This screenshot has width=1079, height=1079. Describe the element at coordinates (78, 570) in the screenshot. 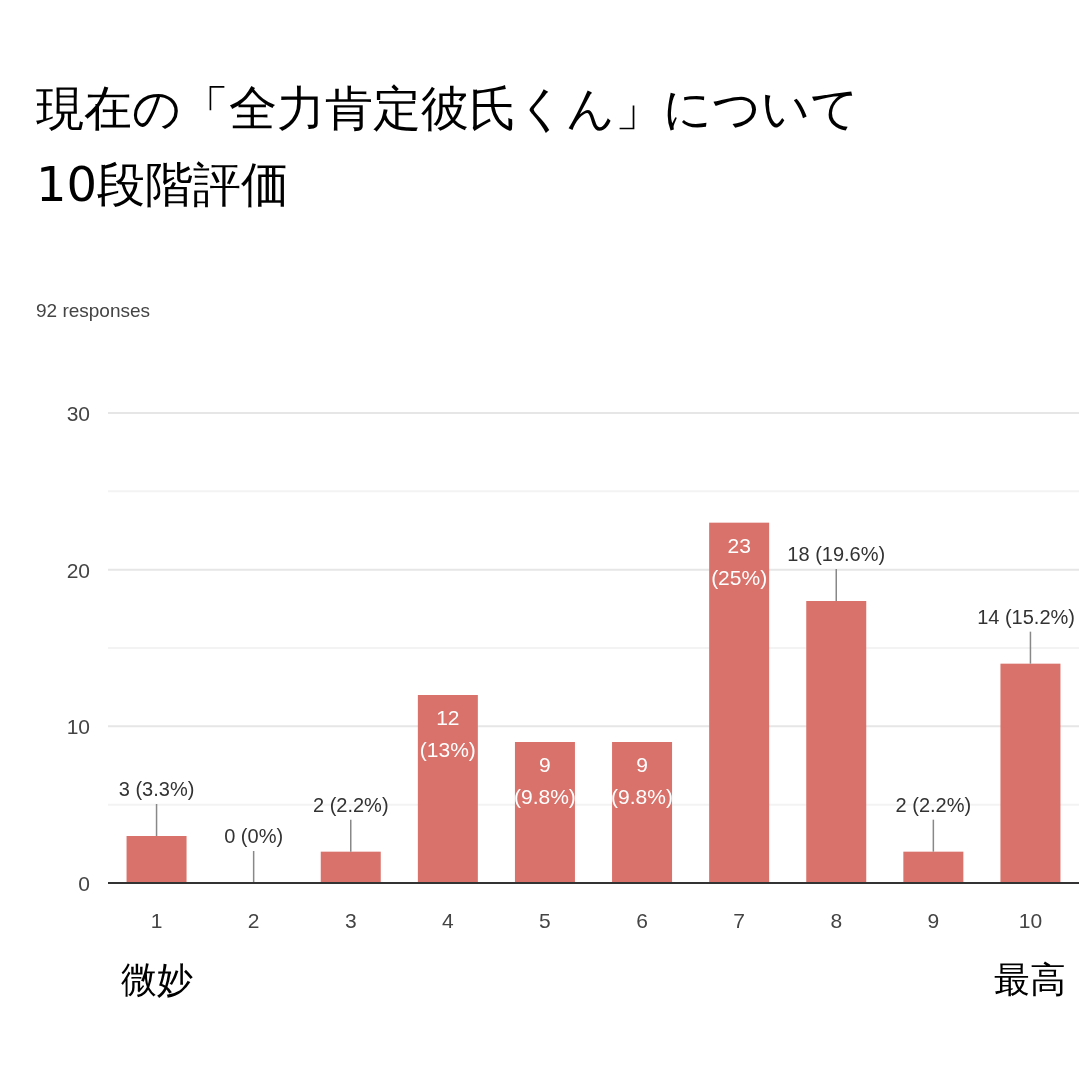

I see `y-tick-label: 20` at that location.